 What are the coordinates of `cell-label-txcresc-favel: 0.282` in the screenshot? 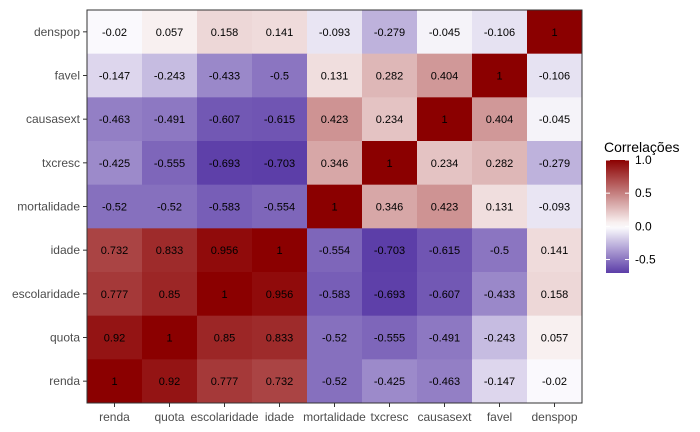 It's located at (500, 164).